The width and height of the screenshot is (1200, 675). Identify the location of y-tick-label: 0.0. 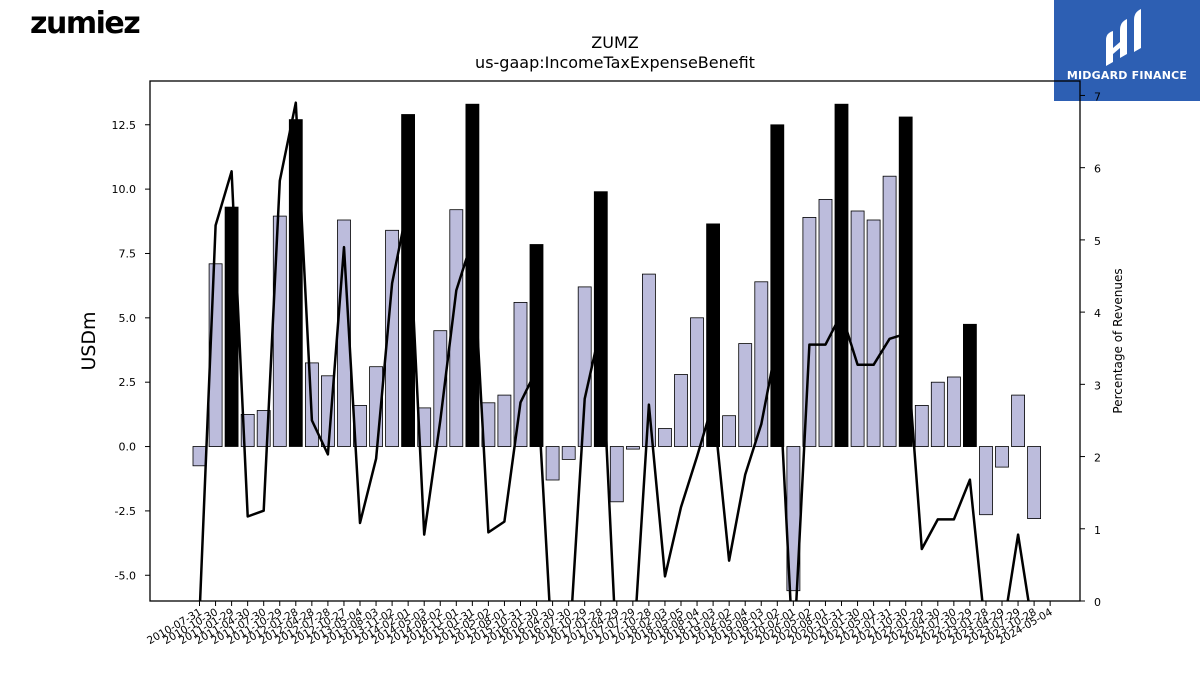
(128, 447).